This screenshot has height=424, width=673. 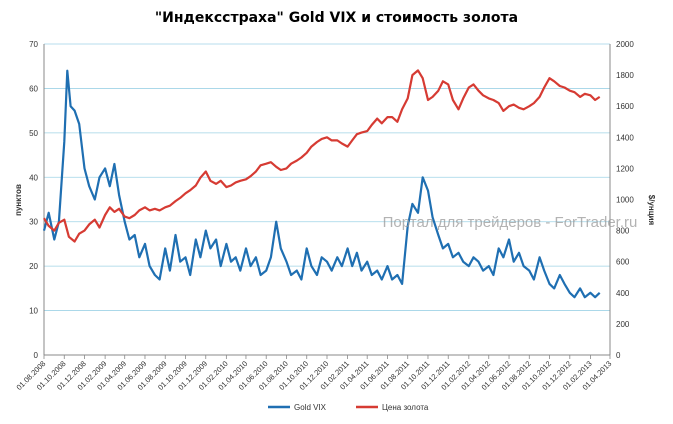 What do you see at coordinates (405, 407) in the screenshot?
I see `legend-label: Цена золота` at bounding box center [405, 407].